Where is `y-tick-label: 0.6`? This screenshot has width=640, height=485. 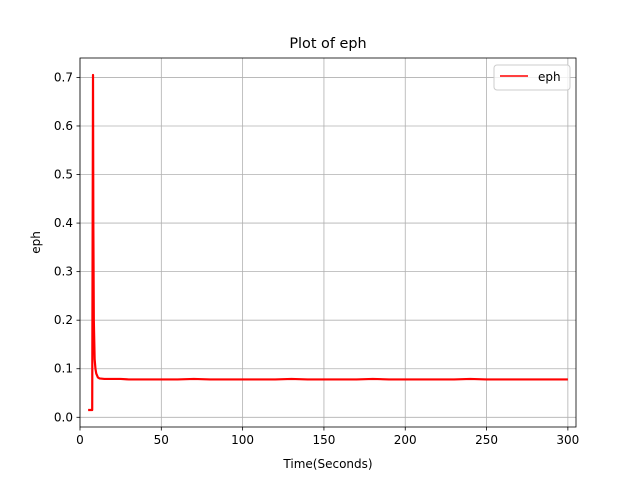 y-tick-label: 0.6 is located at coordinates (63, 126).